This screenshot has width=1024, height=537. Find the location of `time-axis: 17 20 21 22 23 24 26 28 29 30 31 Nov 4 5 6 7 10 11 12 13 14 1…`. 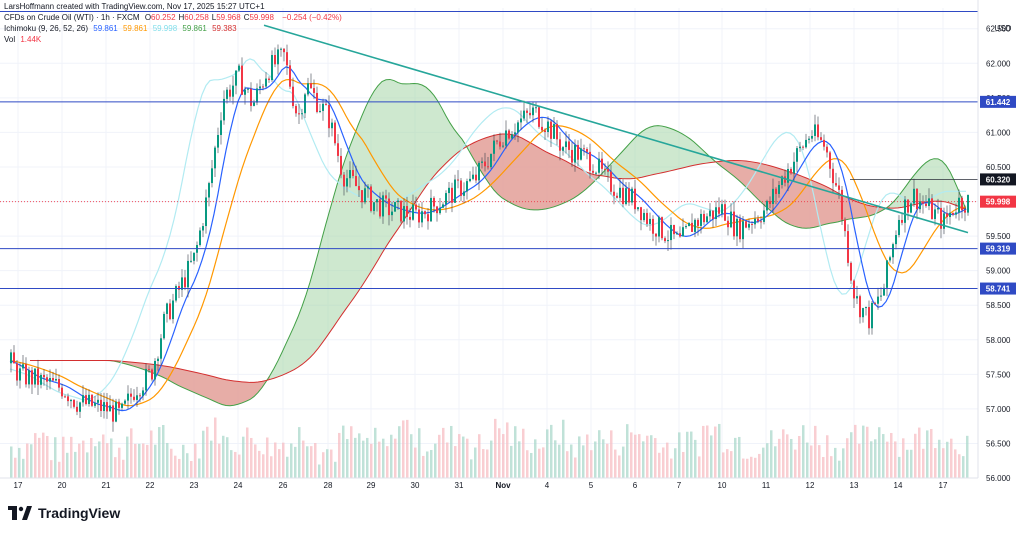

time-axis: 17 20 21 22 23 24 26 28 29 30 31 Nov 4 5 6 7 10 11 12 13 14 1… is located at coordinates (489, 483).